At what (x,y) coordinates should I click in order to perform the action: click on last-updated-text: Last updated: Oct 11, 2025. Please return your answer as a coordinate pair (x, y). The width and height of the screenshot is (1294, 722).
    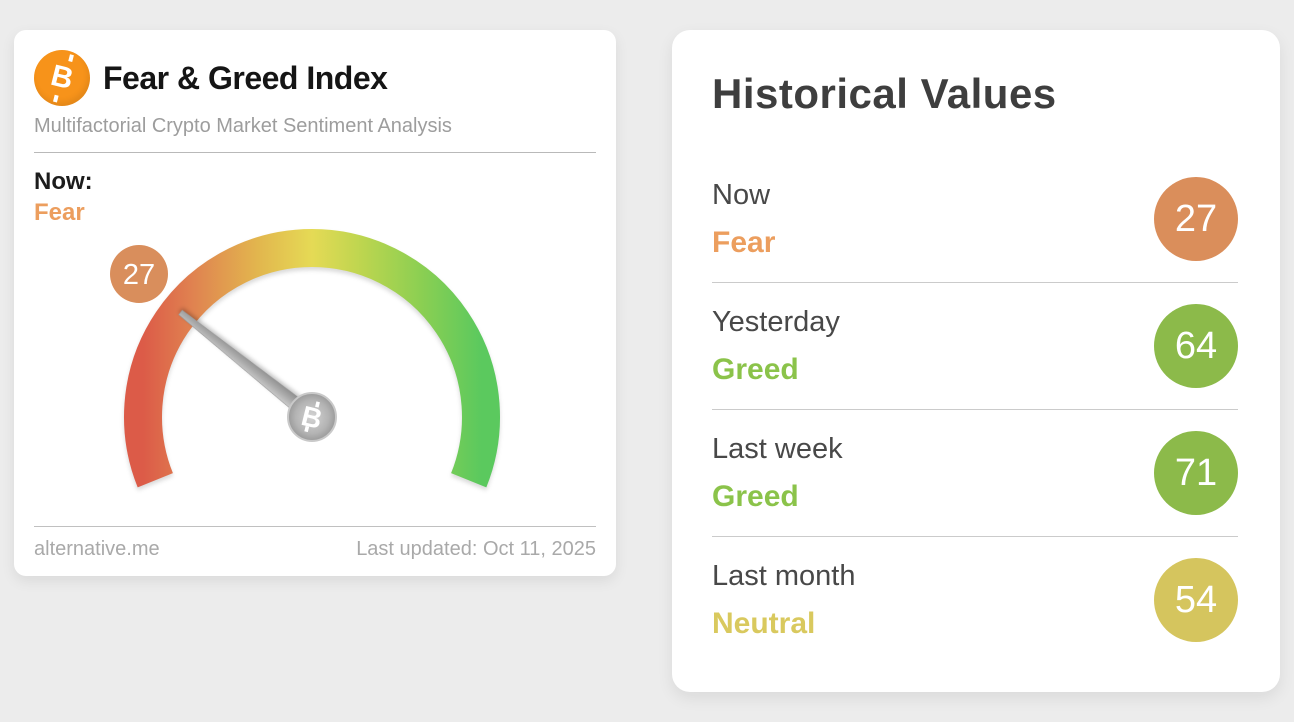
    Looking at the image, I should click on (476, 549).